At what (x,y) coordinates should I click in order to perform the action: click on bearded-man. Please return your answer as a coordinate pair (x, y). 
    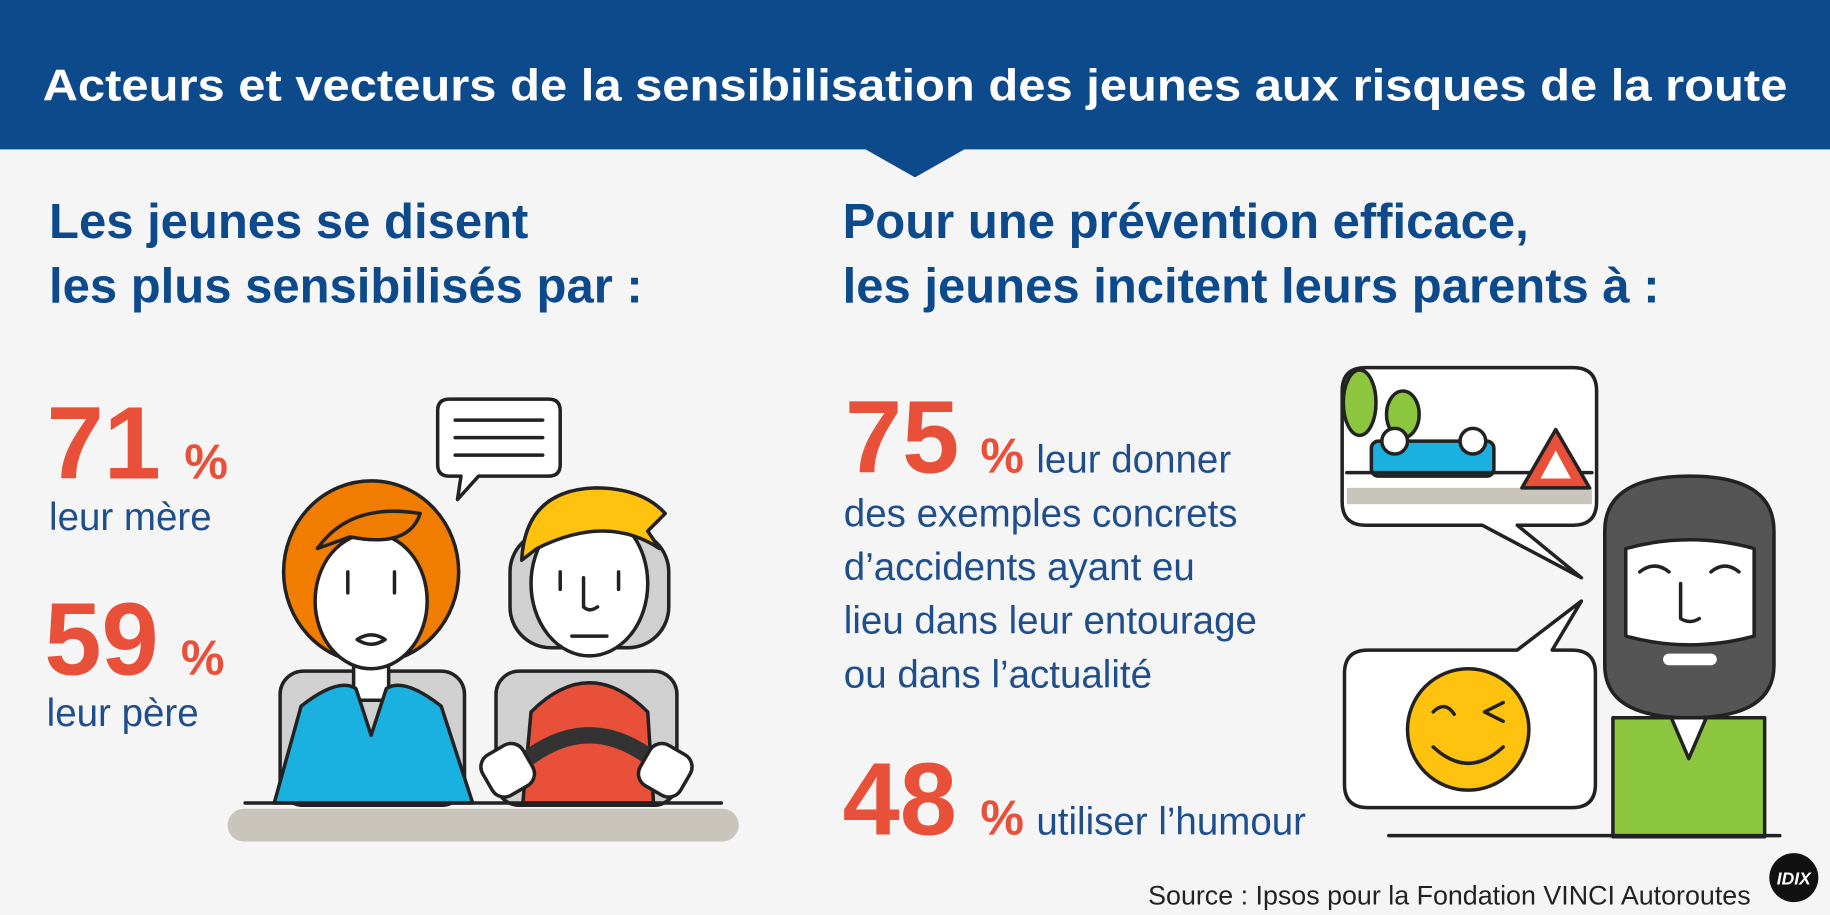
    Looking at the image, I should click on (1689, 656).